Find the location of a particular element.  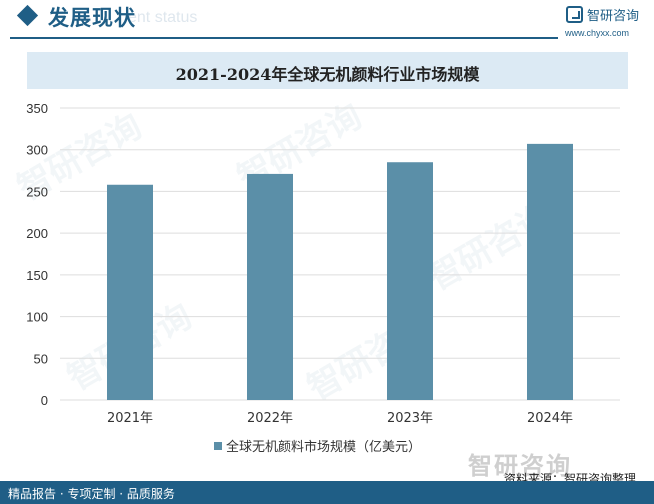

chart-legend: 全球无机颜料市场规模（亿美元） is located at coordinates (317, 445).